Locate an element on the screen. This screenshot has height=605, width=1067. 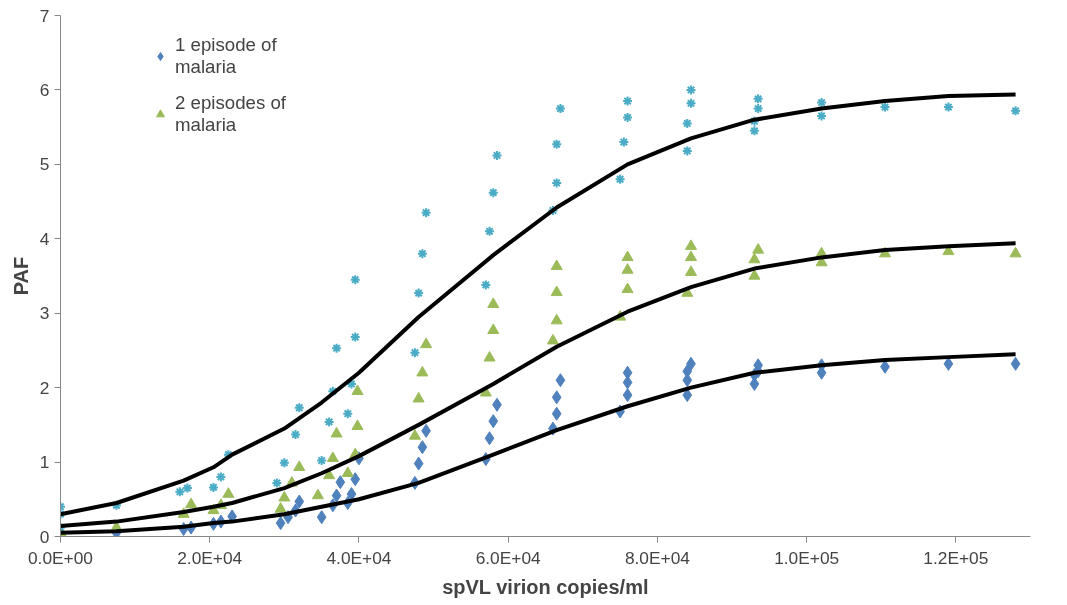
y-tick-label: 7 is located at coordinates (44, 15).